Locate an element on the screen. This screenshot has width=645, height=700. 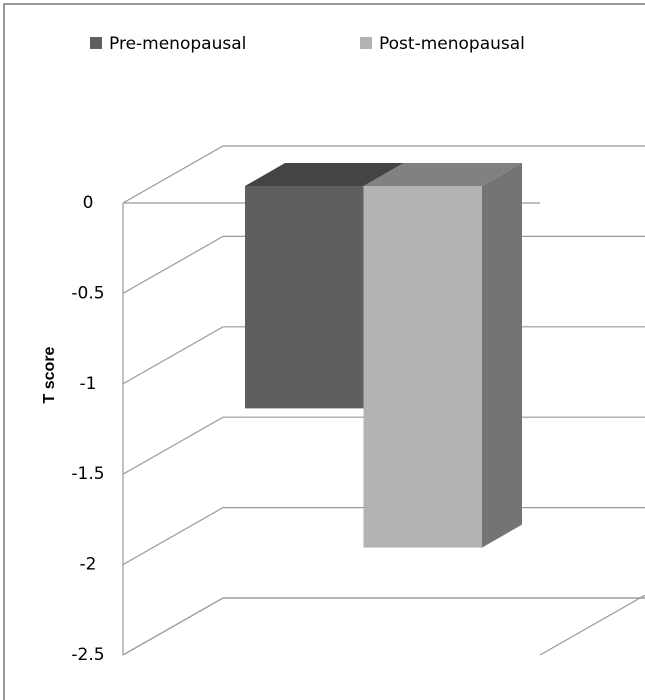
y-tick-label: -1.5 is located at coordinates (87, 474).